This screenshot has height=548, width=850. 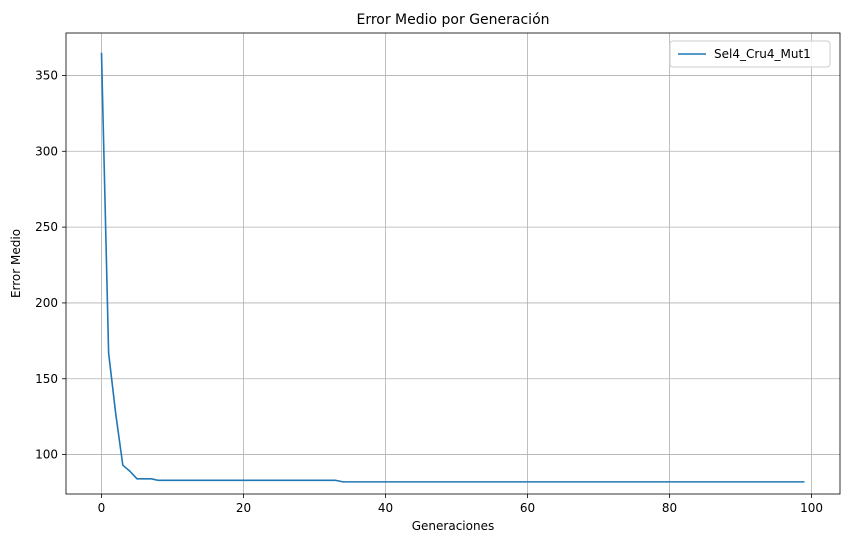 I want to click on y-axis-ticks: 100 150 200 250 300 350, so click(x=50, y=265).